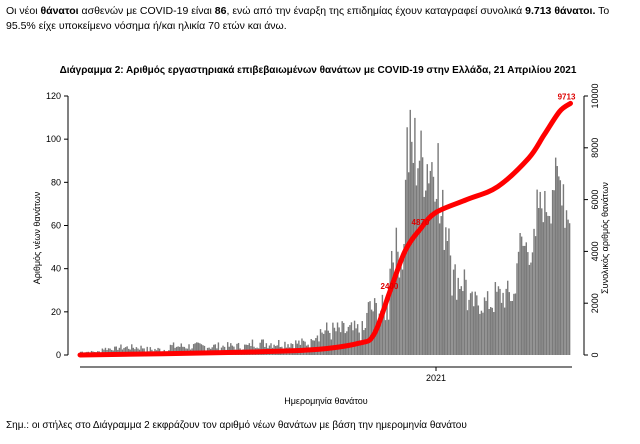  I want to click on y2-tick-label: 2000, so click(595, 303).